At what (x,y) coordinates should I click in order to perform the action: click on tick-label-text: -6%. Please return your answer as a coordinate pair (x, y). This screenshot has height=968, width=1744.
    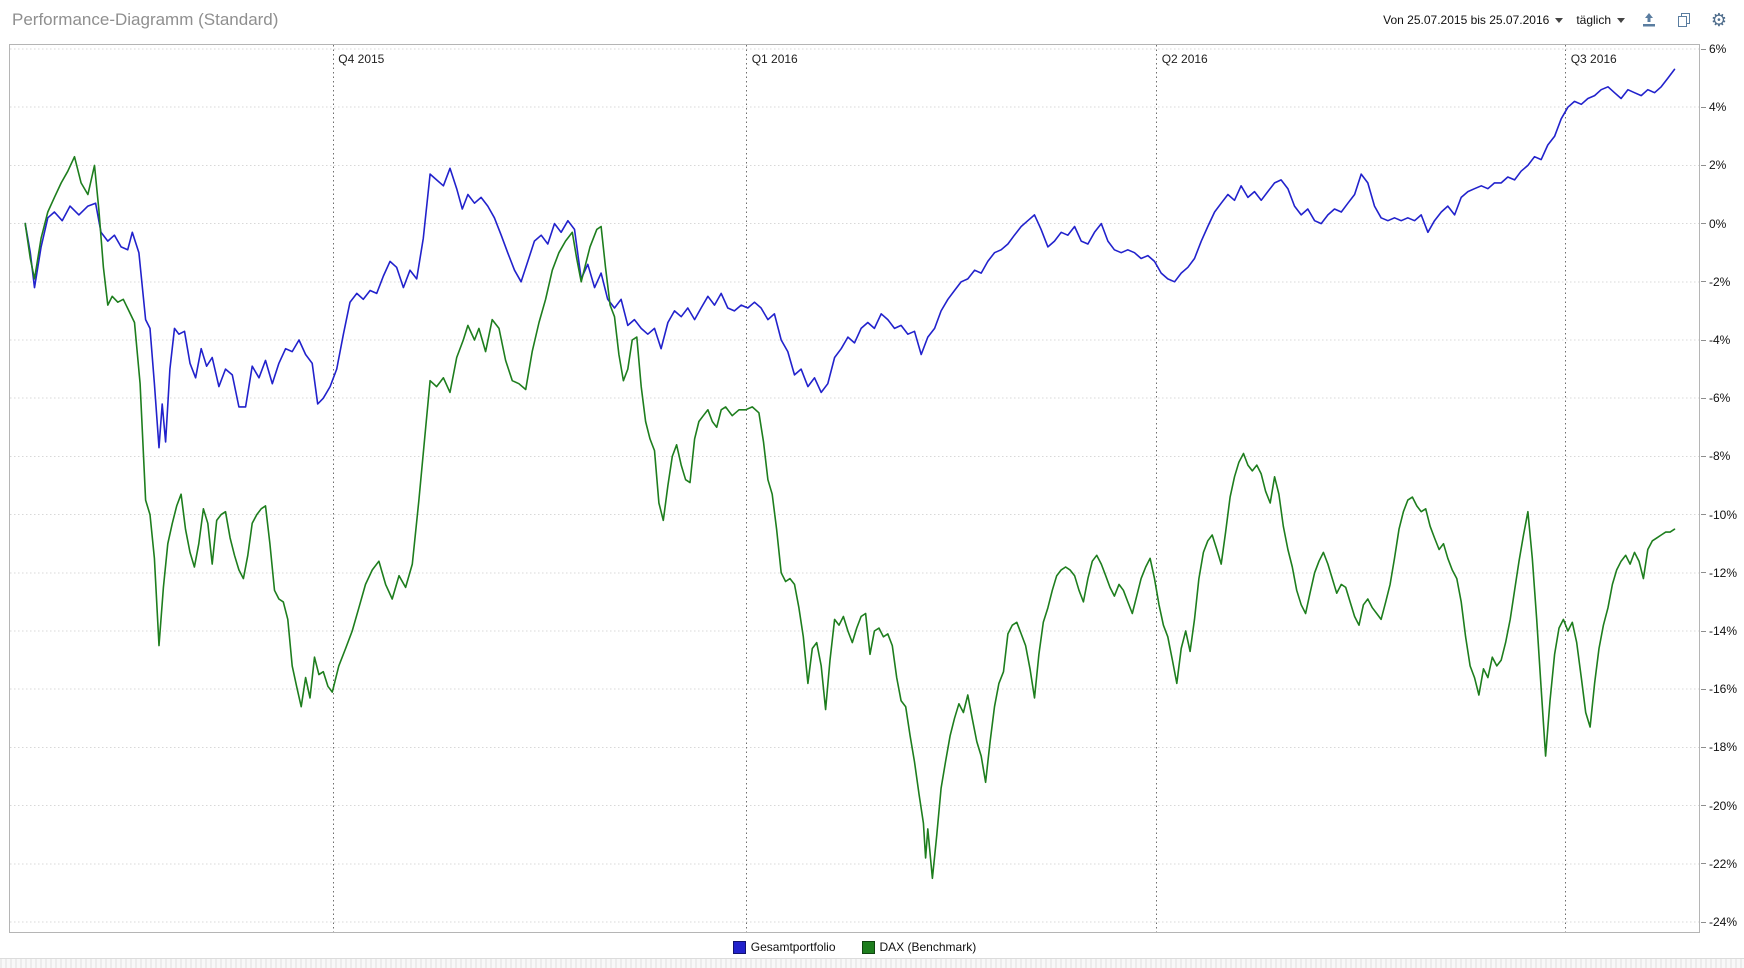
    Looking at the image, I should click on (1720, 398).